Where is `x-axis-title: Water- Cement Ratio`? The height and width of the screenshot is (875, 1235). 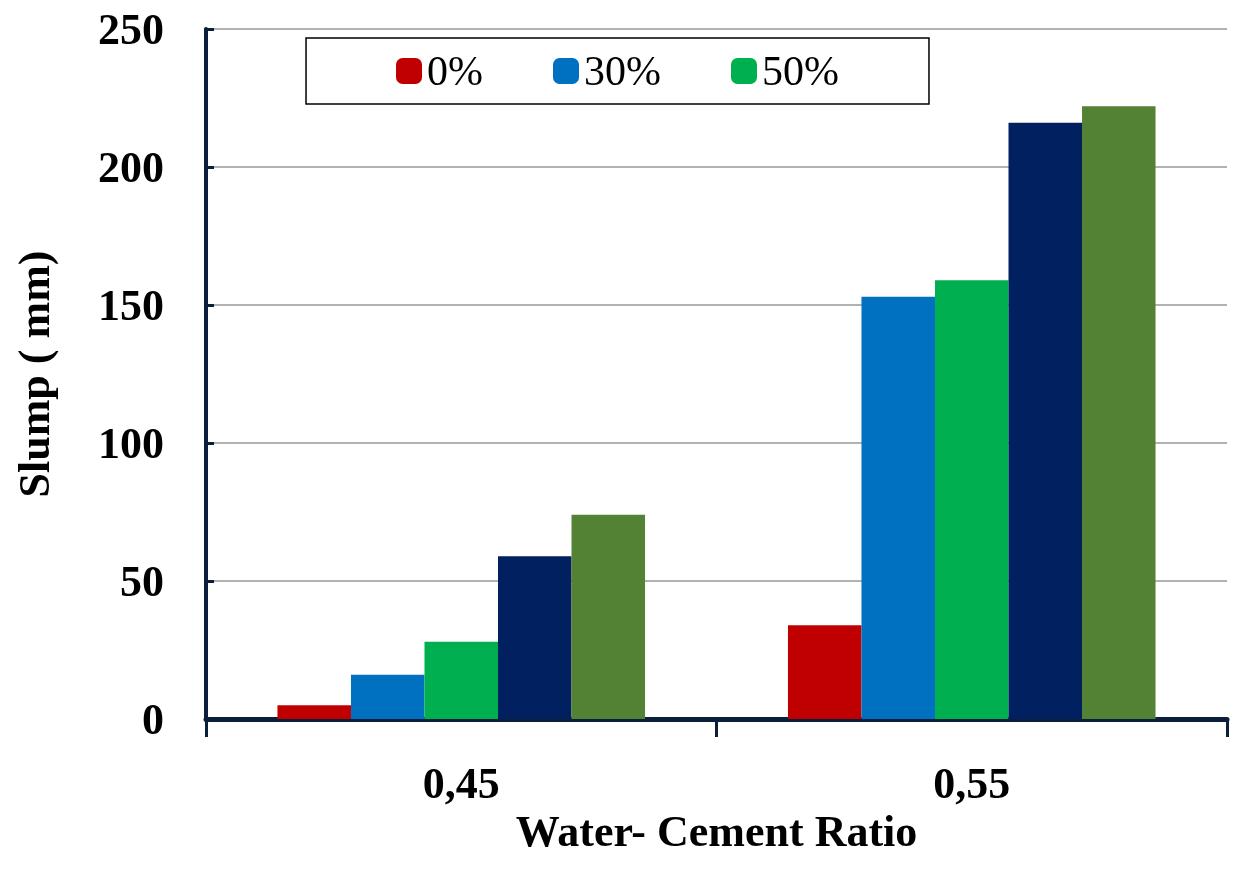 x-axis-title: Water- Cement Ratio is located at coordinates (716, 832).